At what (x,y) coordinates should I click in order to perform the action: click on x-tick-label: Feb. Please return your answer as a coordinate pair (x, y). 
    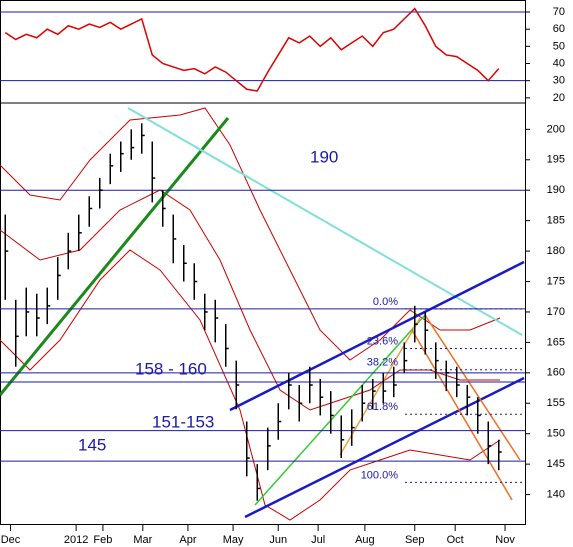
    Looking at the image, I should click on (102, 540).